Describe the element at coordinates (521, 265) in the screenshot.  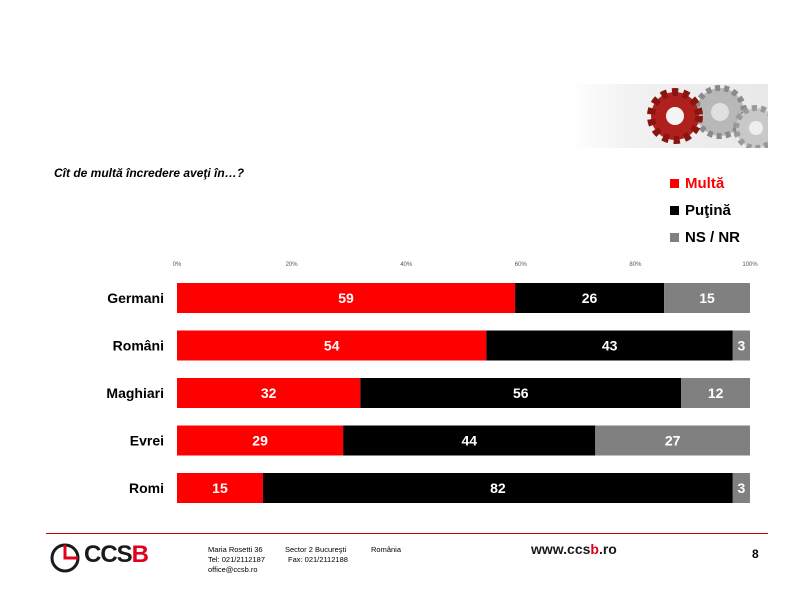
I see `x-tick-label: 60%` at that location.